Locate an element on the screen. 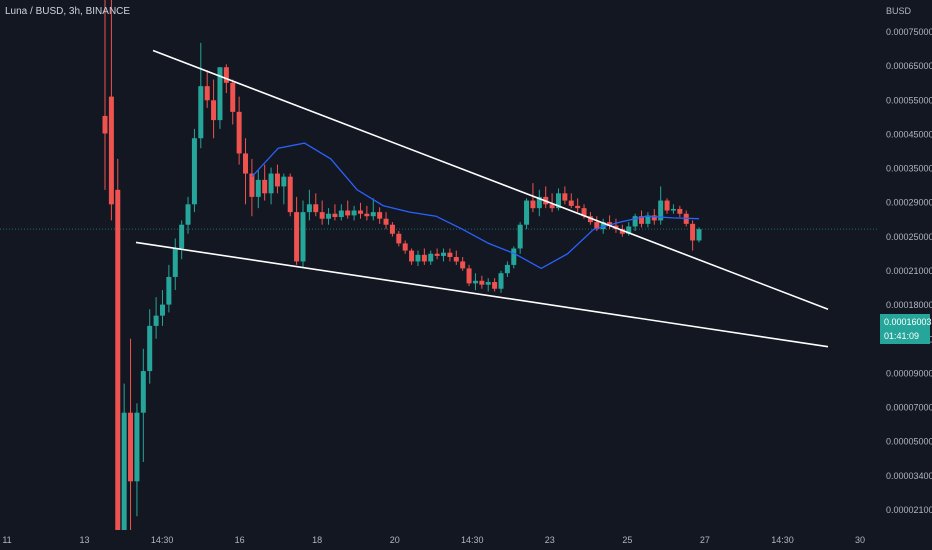  time-axis-label: 11 is located at coordinates (6, 540).